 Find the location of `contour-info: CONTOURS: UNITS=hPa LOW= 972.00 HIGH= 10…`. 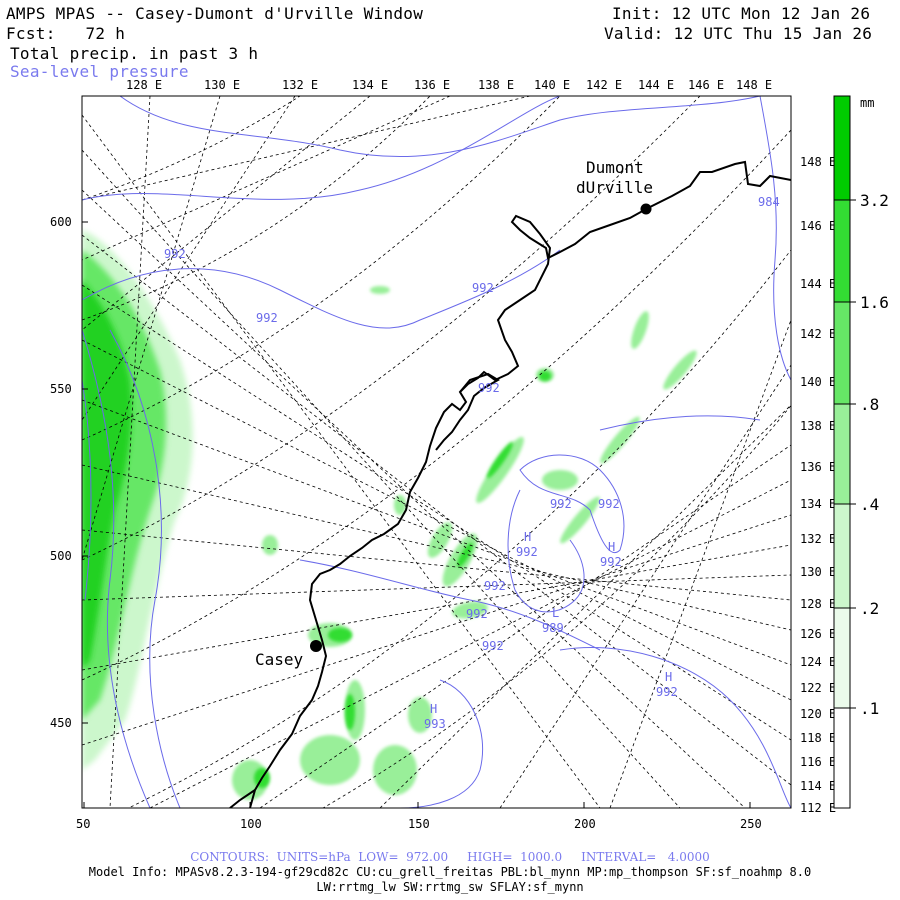

contour-info: CONTOURS: UNITS=hPa LOW= 972.00 HIGH= 10… is located at coordinates (450, 857).